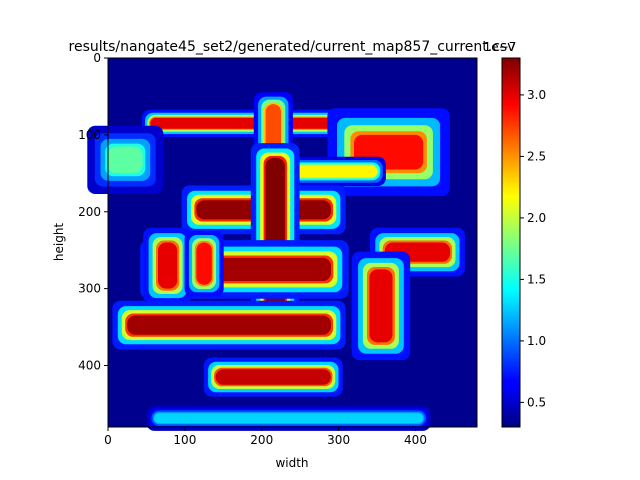 The height and width of the screenshot is (480, 640). Describe the element at coordinates (108, 440) in the screenshot. I see `x-tick-label: 0` at that location.